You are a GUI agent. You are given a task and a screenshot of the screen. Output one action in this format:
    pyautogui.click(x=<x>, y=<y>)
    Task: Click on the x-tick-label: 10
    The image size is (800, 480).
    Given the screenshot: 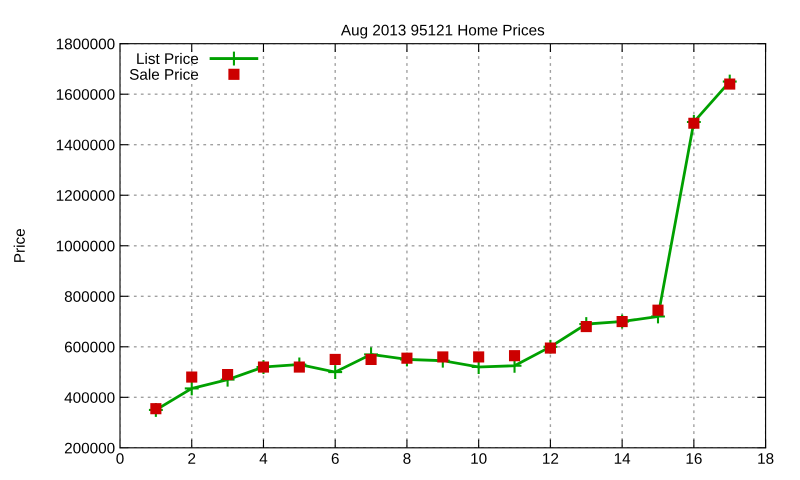 What is the action you would take?
    pyautogui.click(x=479, y=458)
    